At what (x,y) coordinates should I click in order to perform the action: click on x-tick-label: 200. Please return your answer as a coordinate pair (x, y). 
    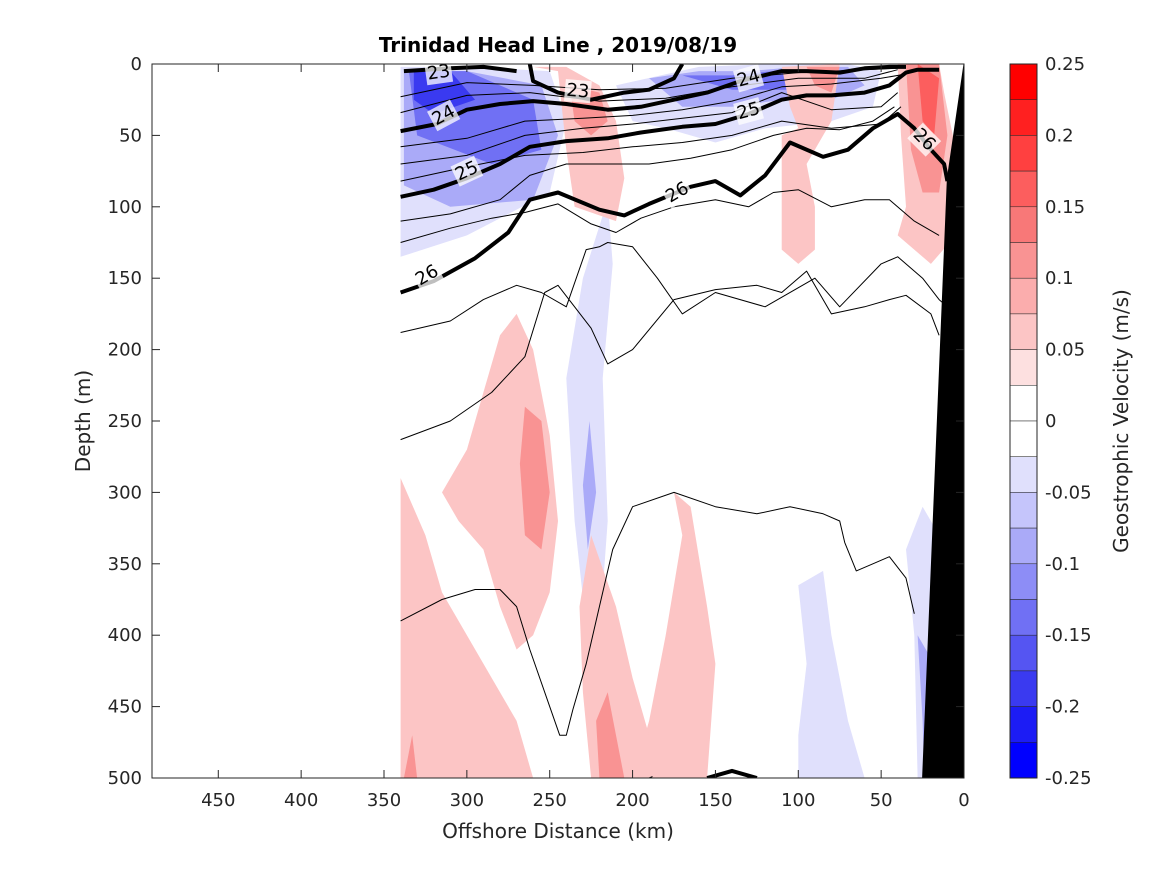
    Looking at the image, I should click on (632, 800).